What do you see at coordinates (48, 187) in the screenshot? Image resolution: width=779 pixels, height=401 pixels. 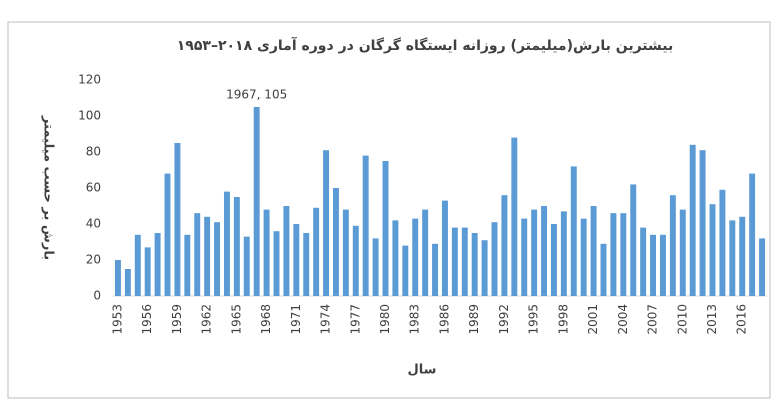 I see `y-axis-title: بارش بر حسب میلیمتر` at bounding box center [48, 187].